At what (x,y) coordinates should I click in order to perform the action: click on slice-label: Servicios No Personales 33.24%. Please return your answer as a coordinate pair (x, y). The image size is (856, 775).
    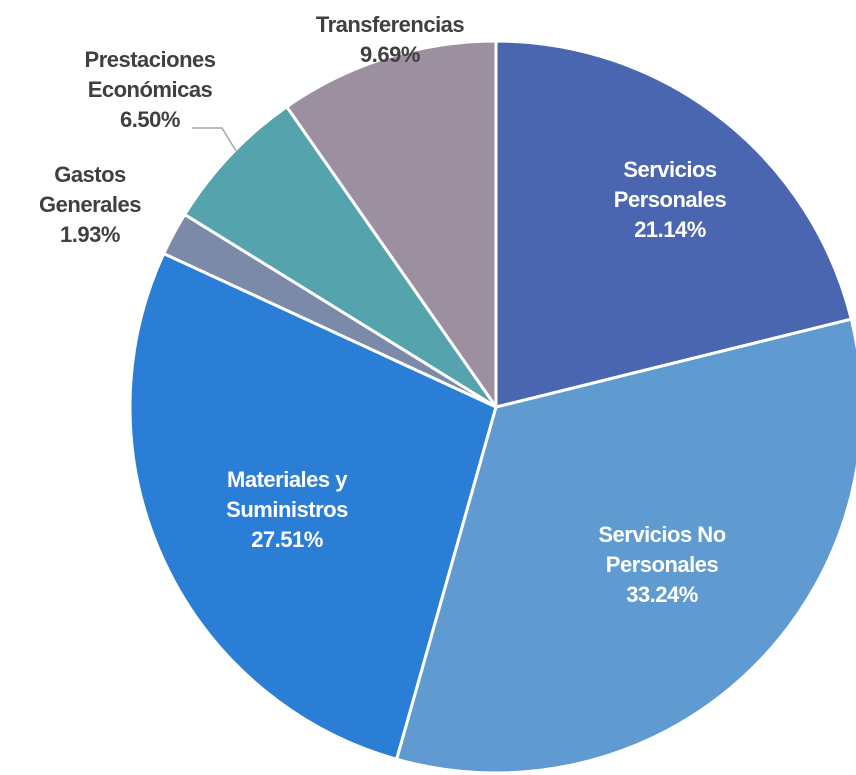
    Looking at the image, I should click on (662, 565).